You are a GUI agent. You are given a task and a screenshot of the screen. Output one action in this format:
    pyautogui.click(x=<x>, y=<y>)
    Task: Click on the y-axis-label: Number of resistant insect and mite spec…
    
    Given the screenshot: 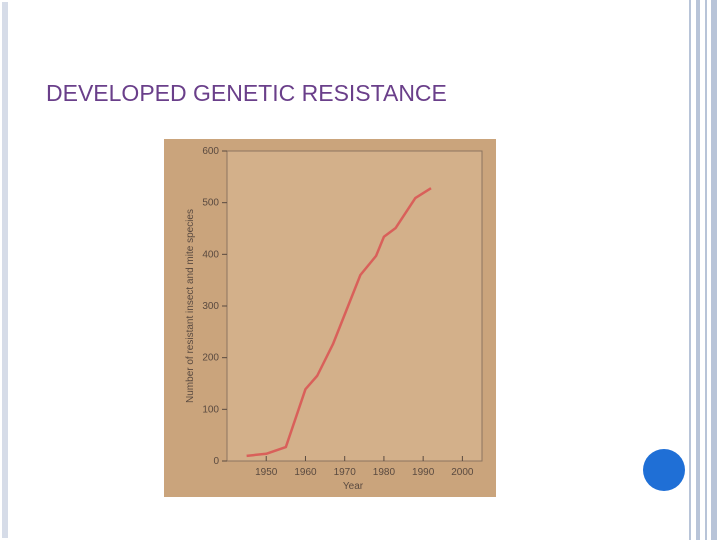 What is the action you would take?
    pyautogui.click(x=190, y=306)
    